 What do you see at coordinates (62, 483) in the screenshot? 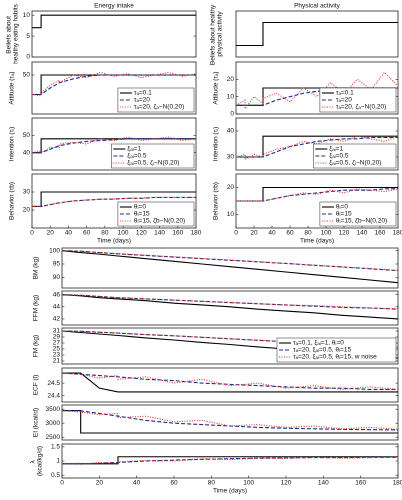
I see `x-tick-label: 0` at bounding box center [62, 483].